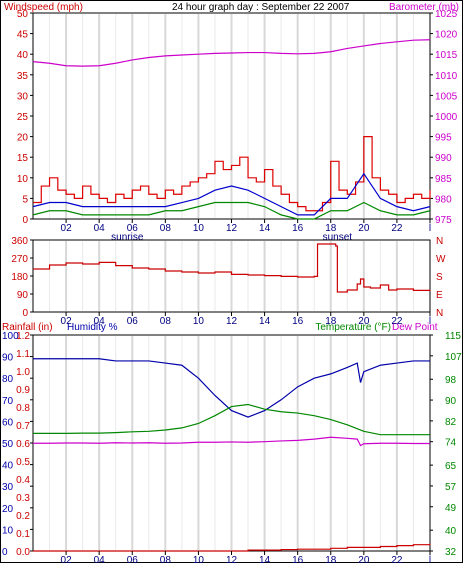 The height and width of the screenshot is (563, 463). Describe the element at coordinates (451, 531) in the screenshot. I see `panel3-temp-axis-tick-label: 40` at that location.